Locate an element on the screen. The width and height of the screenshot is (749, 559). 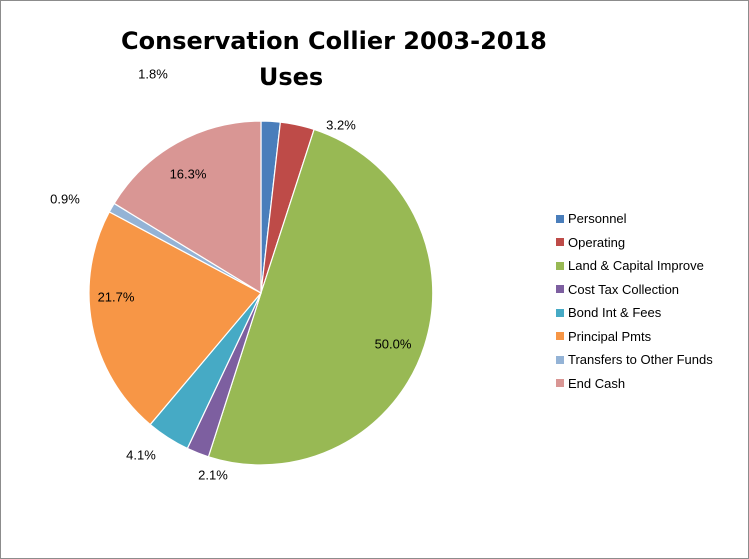
data-label-personnel: 1.8% is located at coordinates (153, 73).